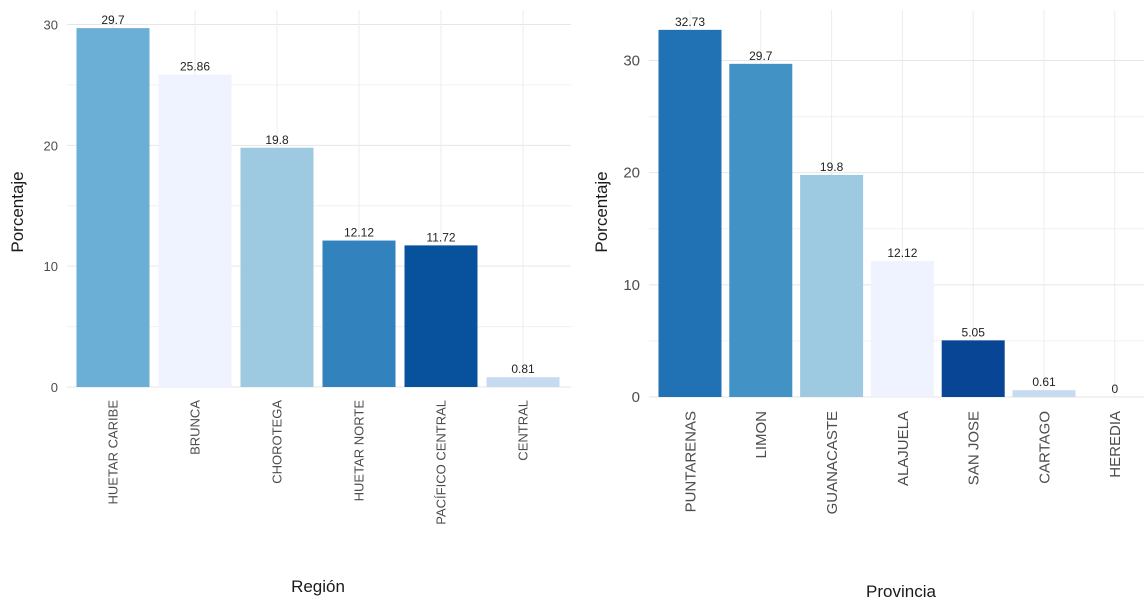  What do you see at coordinates (1044, 382) in the screenshot?
I see `bar-value-label: 0.61` at bounding box center [1044, 382].